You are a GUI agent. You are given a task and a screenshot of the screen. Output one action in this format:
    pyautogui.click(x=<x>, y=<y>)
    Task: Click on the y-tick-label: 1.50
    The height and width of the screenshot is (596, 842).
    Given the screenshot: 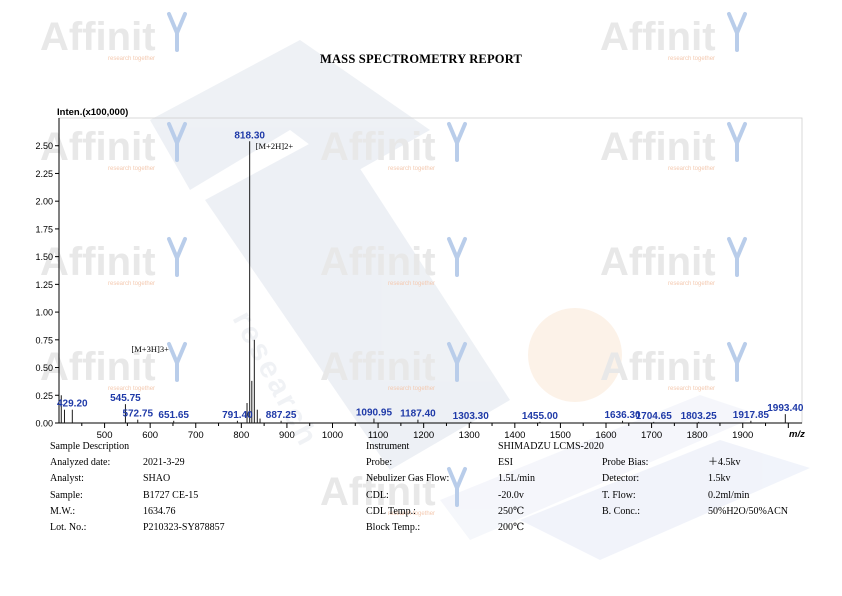 What is the action you would take?
    pyautogui.click(x=44, y=257)
    